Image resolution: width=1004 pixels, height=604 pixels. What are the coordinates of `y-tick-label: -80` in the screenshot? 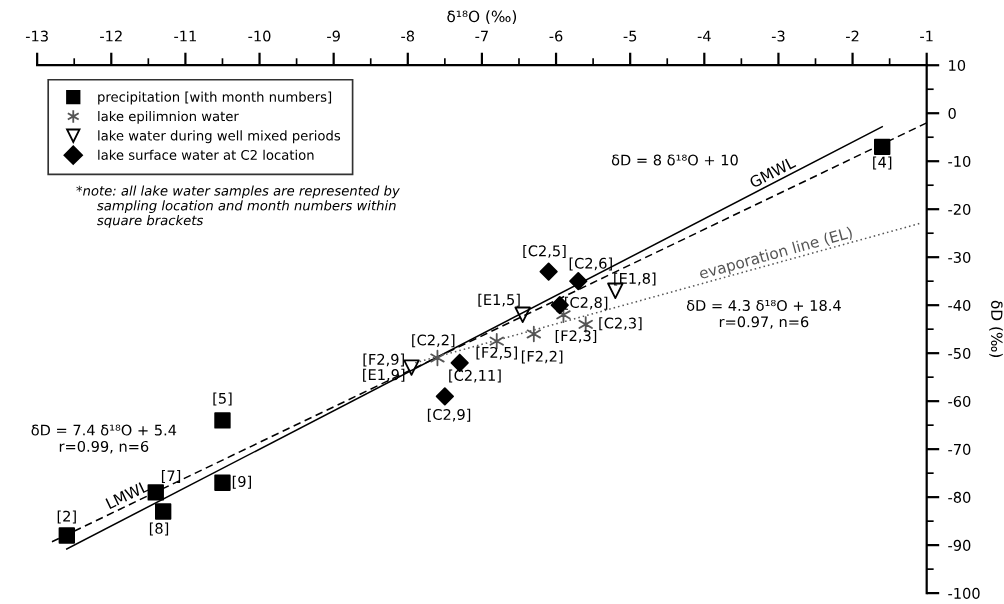 It's located at (959, 497).